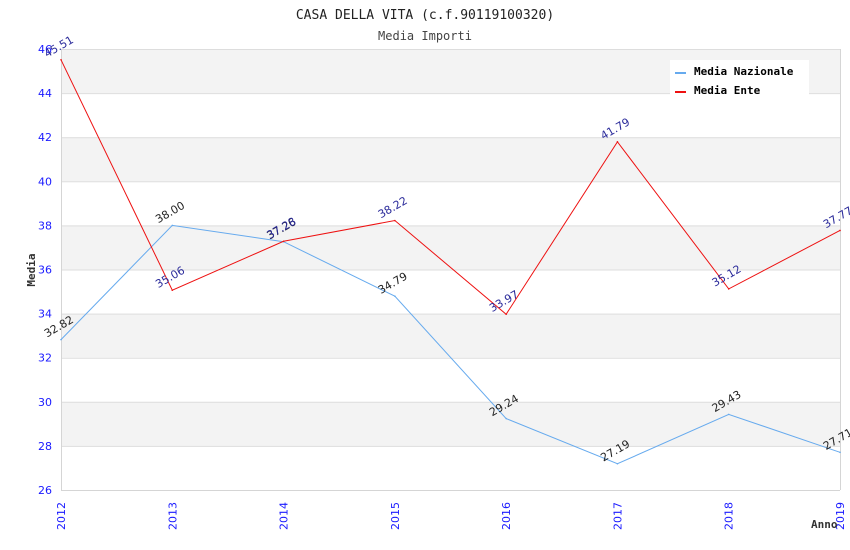 This screenshot has height=550, width=850. I want to click on legend-swatch-media-nazionale, so click(680, 73).